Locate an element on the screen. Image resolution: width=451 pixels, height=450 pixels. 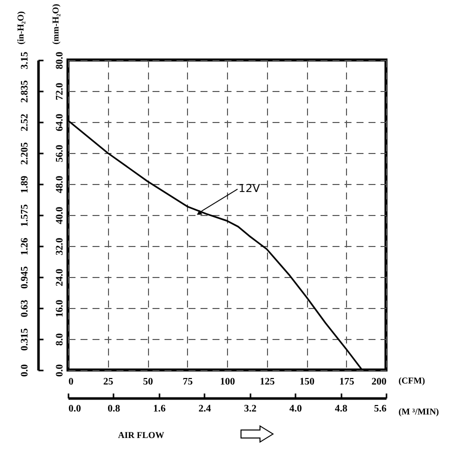
x2-tick-label: 0.8 is located at coordinates (114, 409).